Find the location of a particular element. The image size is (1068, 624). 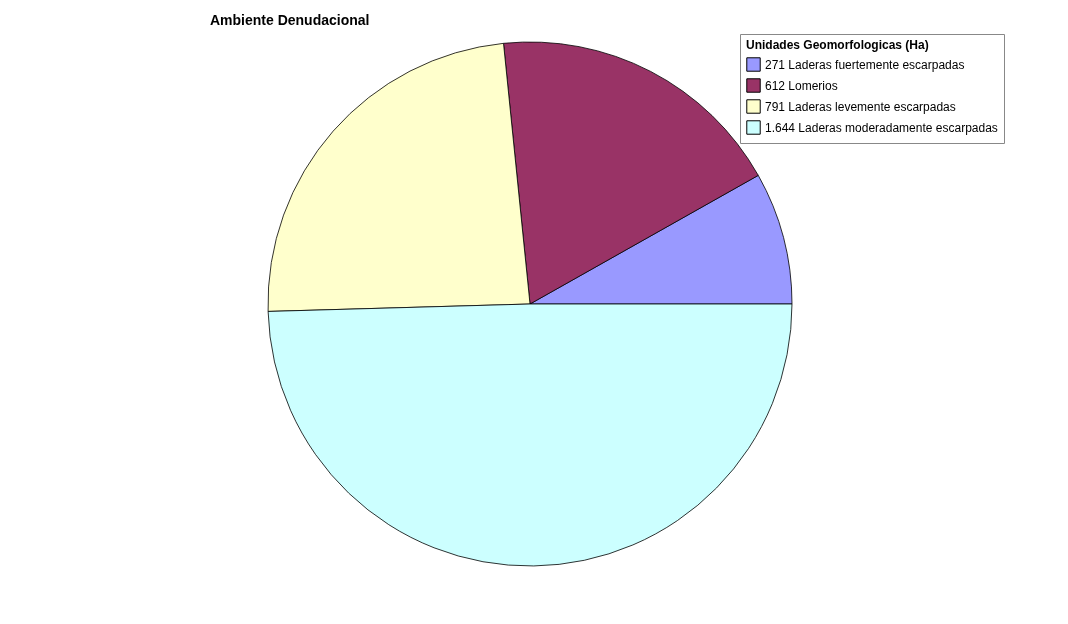

legend-label: 271 Laderas fuertemente escarpadas is located at coordinates (865, 64).